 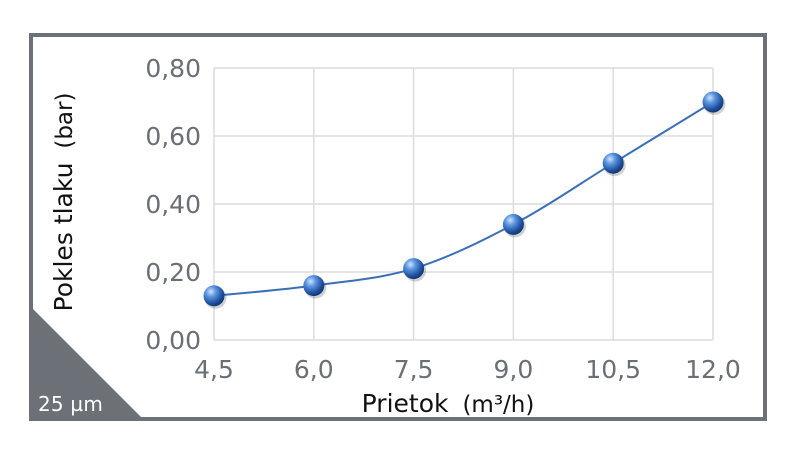 What do you see at coordinates (414, 369) in the screenshot?
I see `x-tick-label: 7,5` at bounding box center [414, 369].